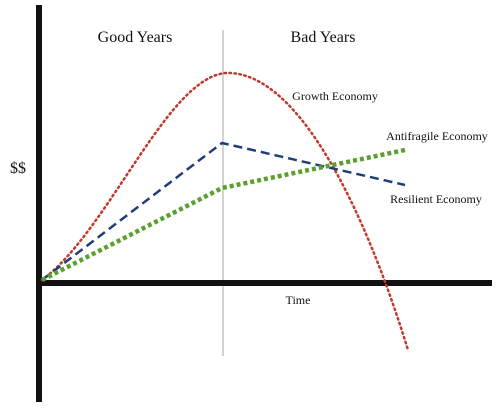 This screenshot has width=500, height=410. Describe the element at coordinates (18, 168) in the screenshot. I see `y-axis-label: $$` at that location.